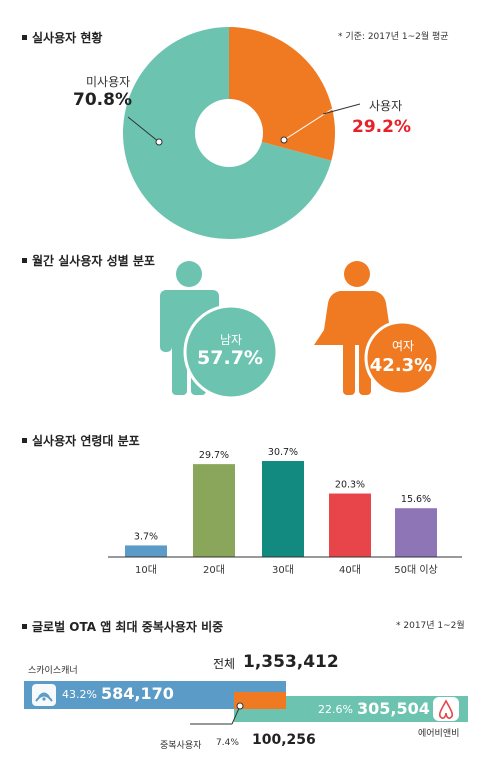  Describe the element at coordinates (227, 743) in the screenshot. I see `overlap-pct: 7.4%` at that location.